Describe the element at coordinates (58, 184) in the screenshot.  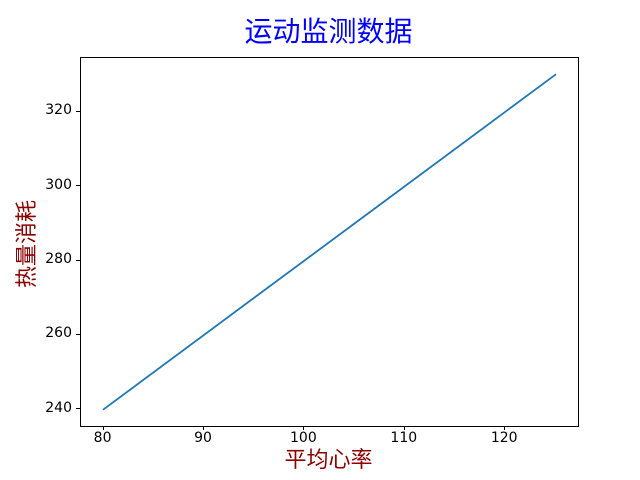
I see `y-tick-label: 300` at that location.